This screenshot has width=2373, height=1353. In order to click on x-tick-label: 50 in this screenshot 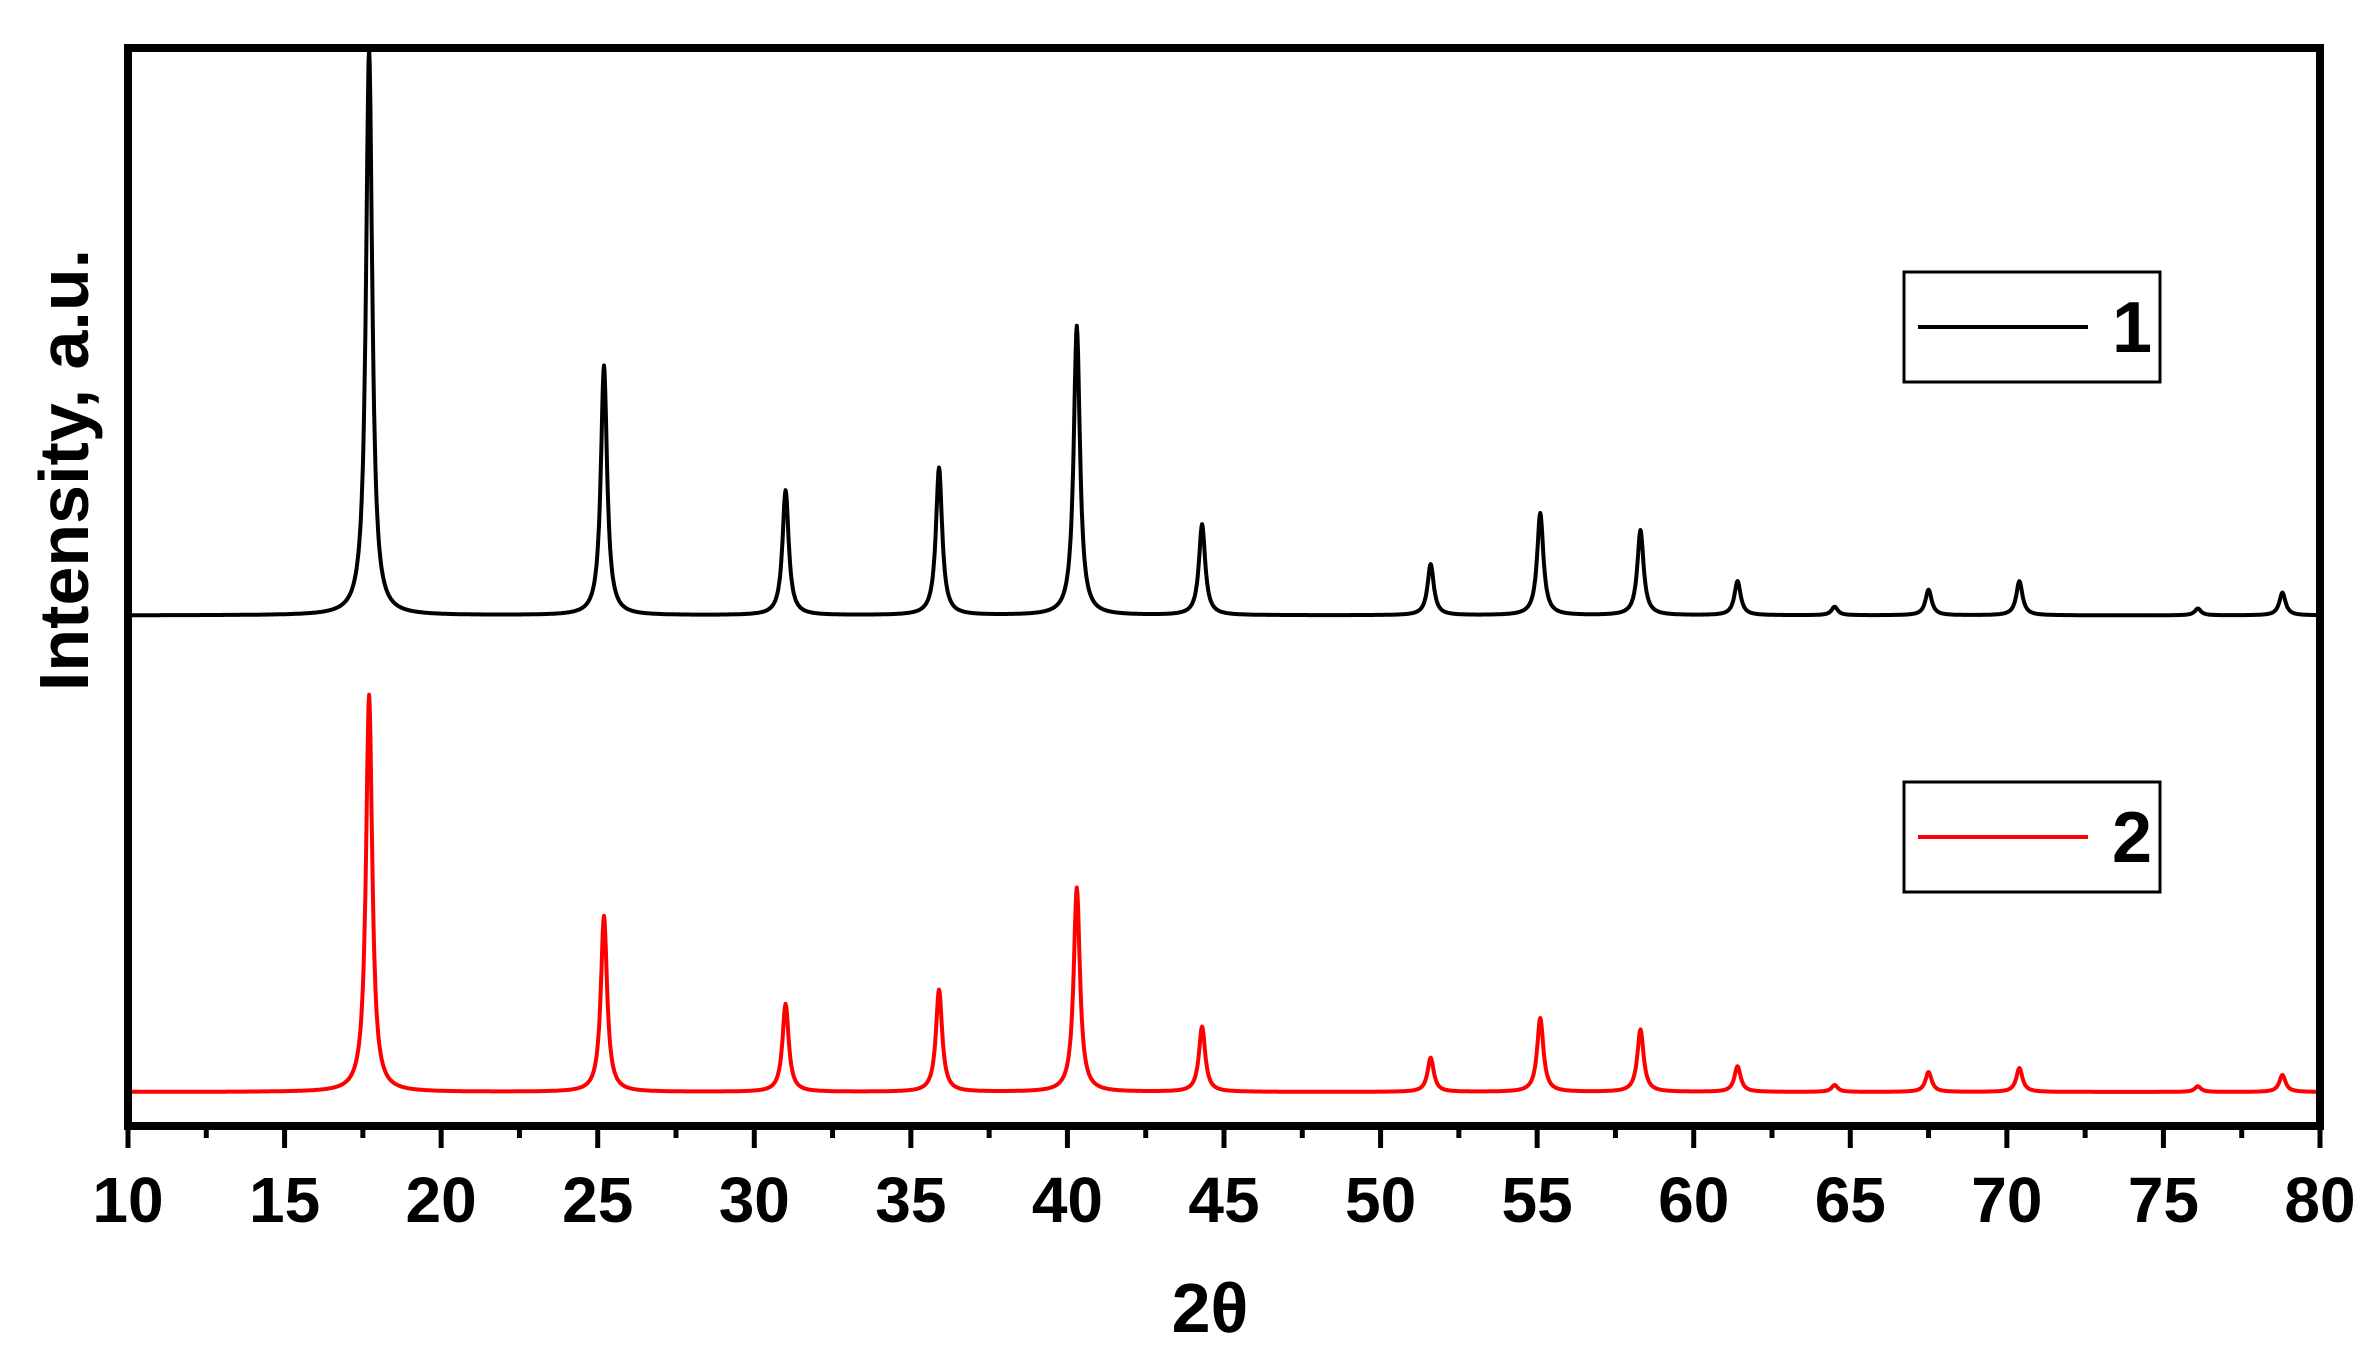, I will do `click(1380, 1200)`.